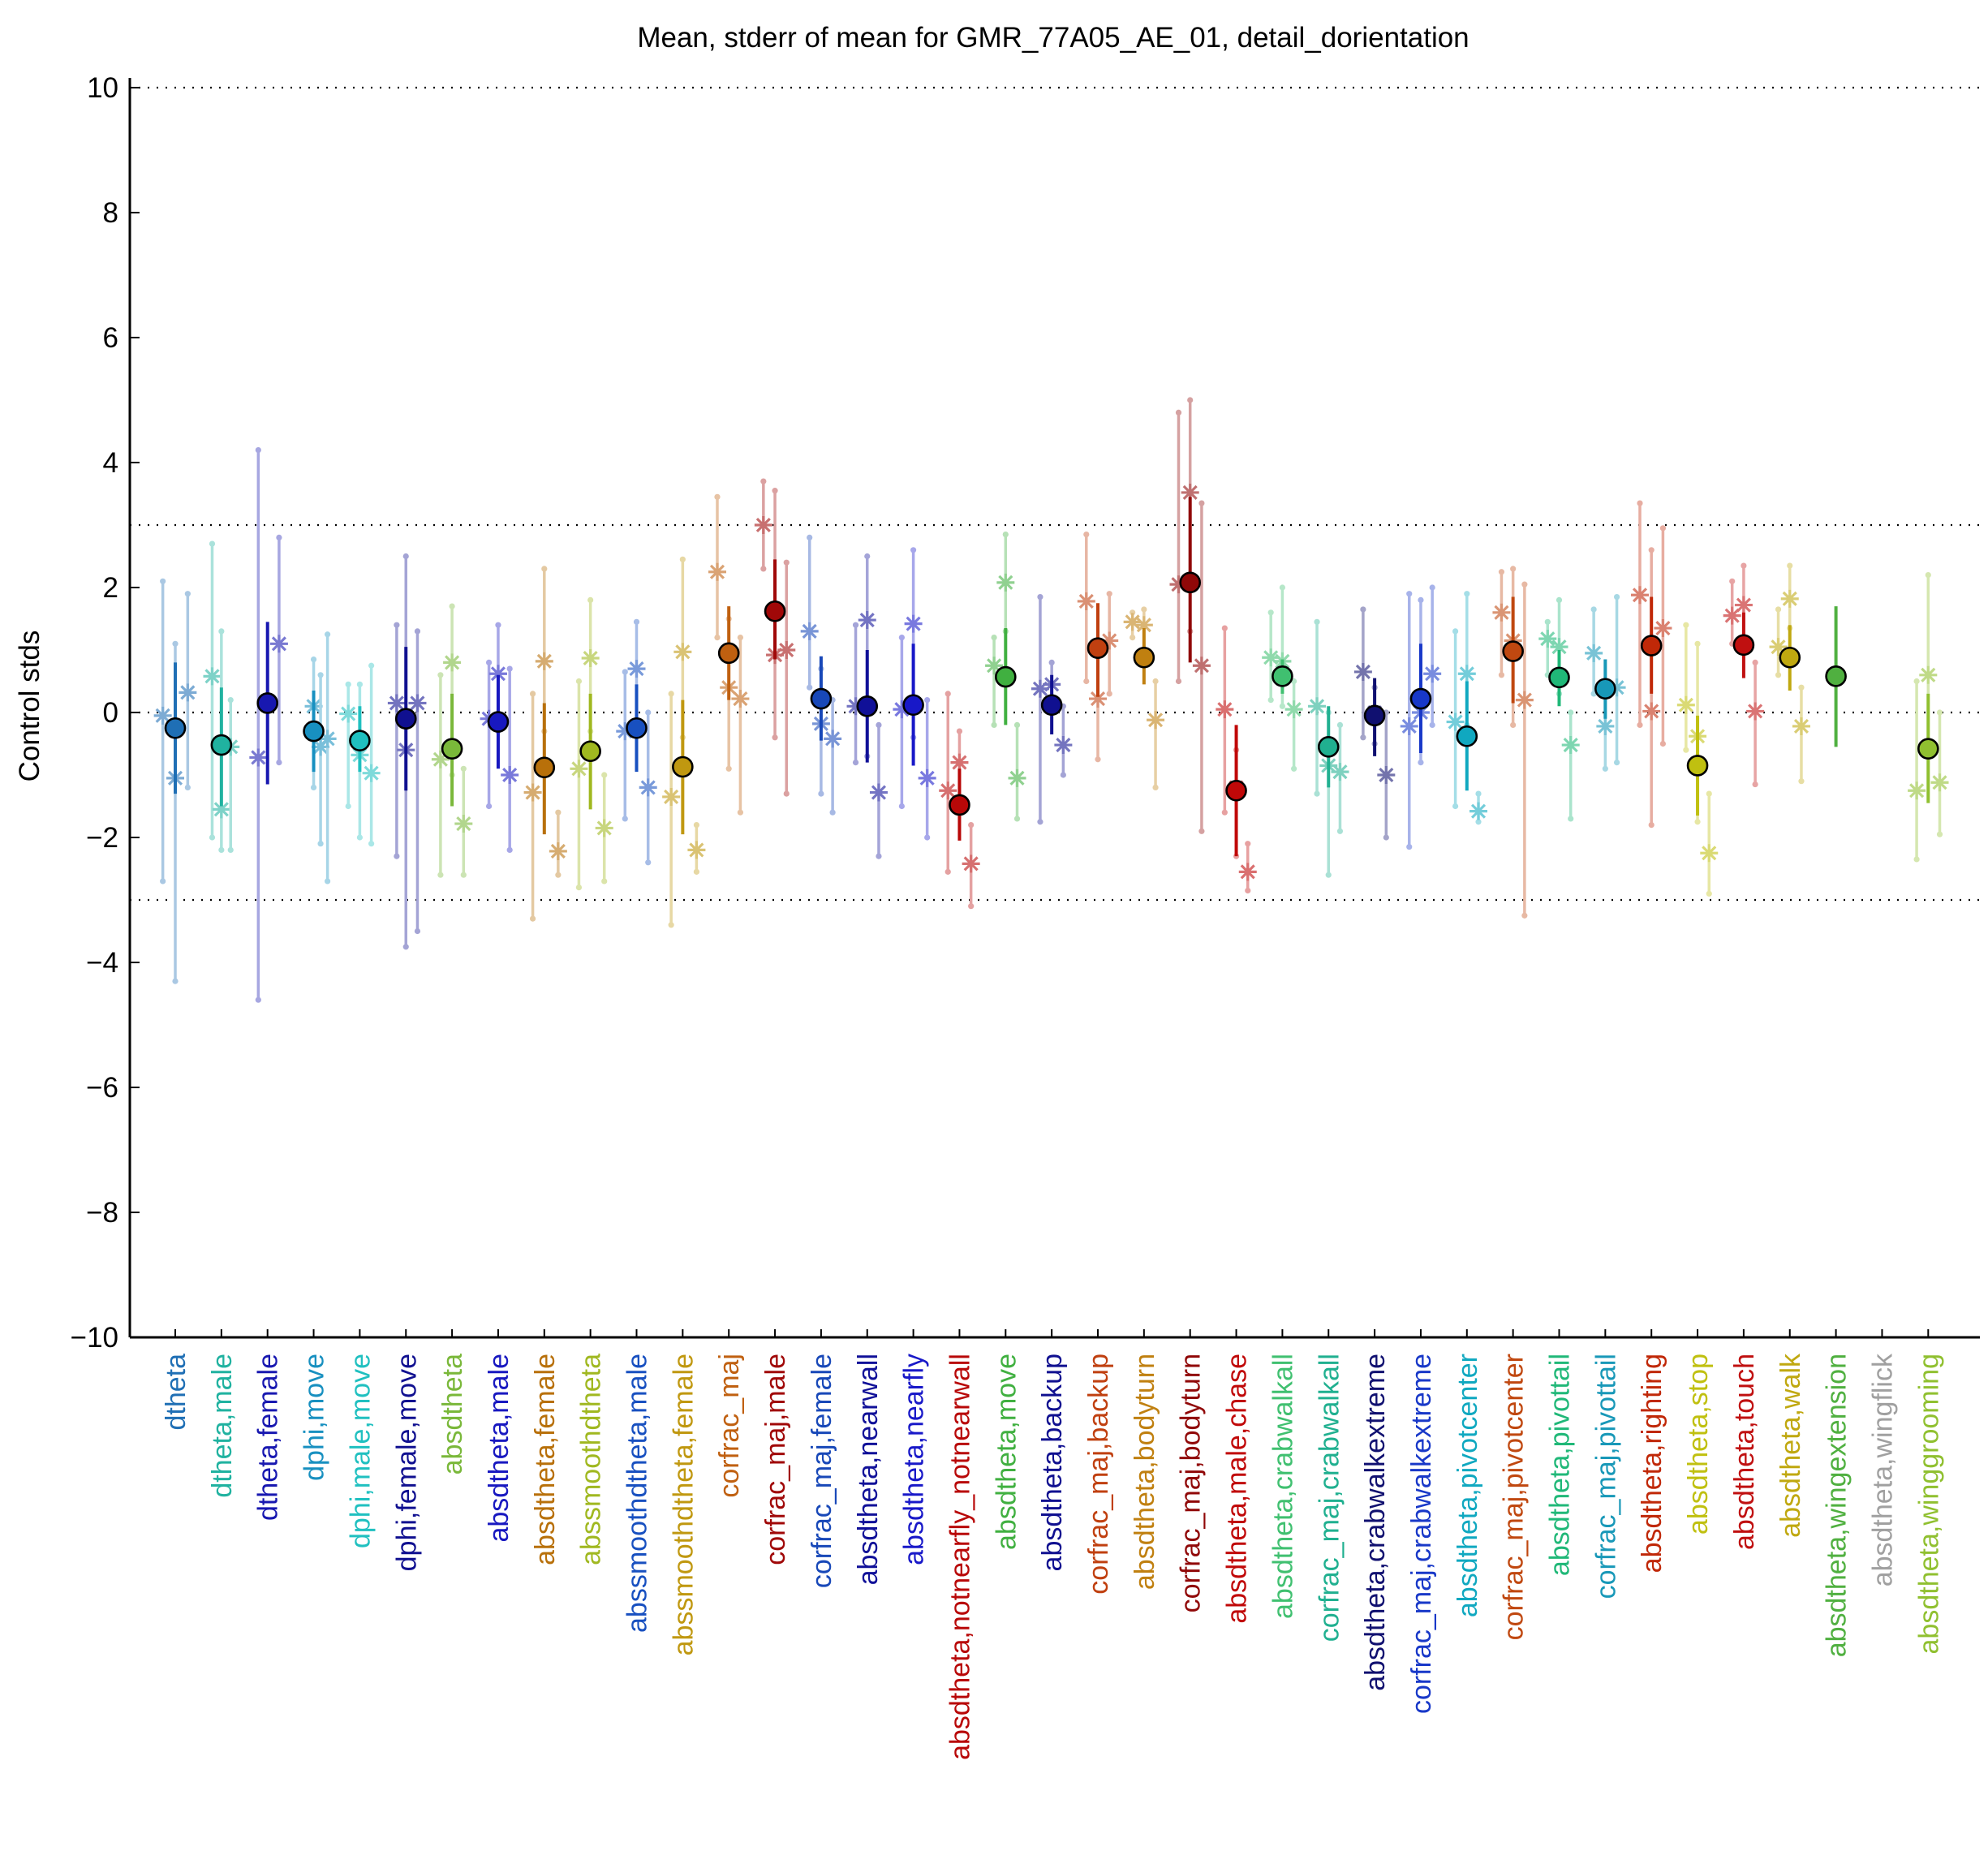  Describe the element at coordinates (1882, 1469) in the screenshot. I see `x-tick-label: absdtheta,wingflick` at that location.